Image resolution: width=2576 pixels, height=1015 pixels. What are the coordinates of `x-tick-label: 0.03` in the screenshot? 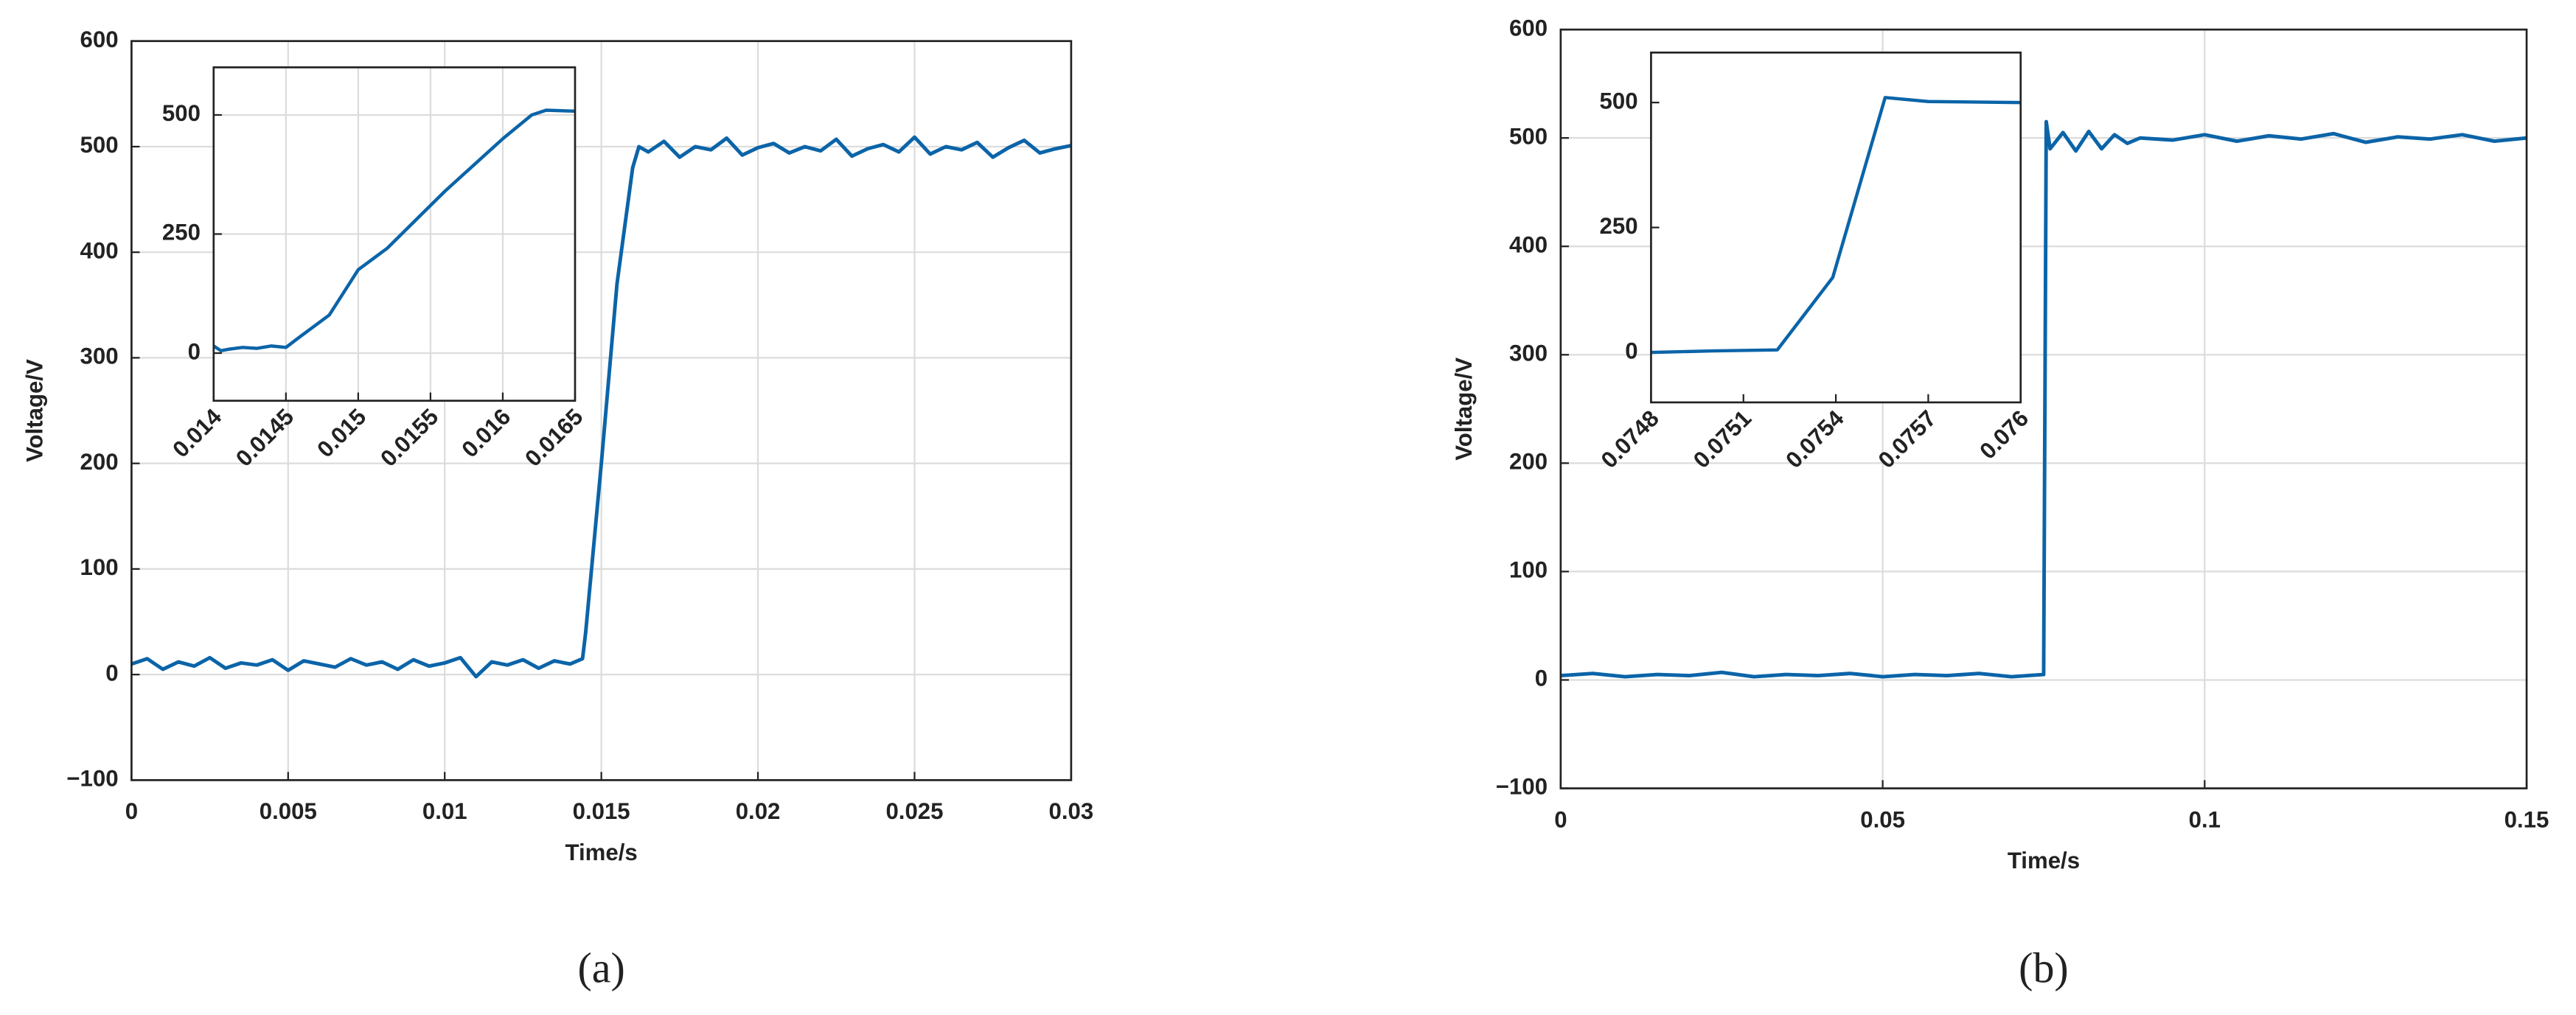 It's located at (1072, 811).